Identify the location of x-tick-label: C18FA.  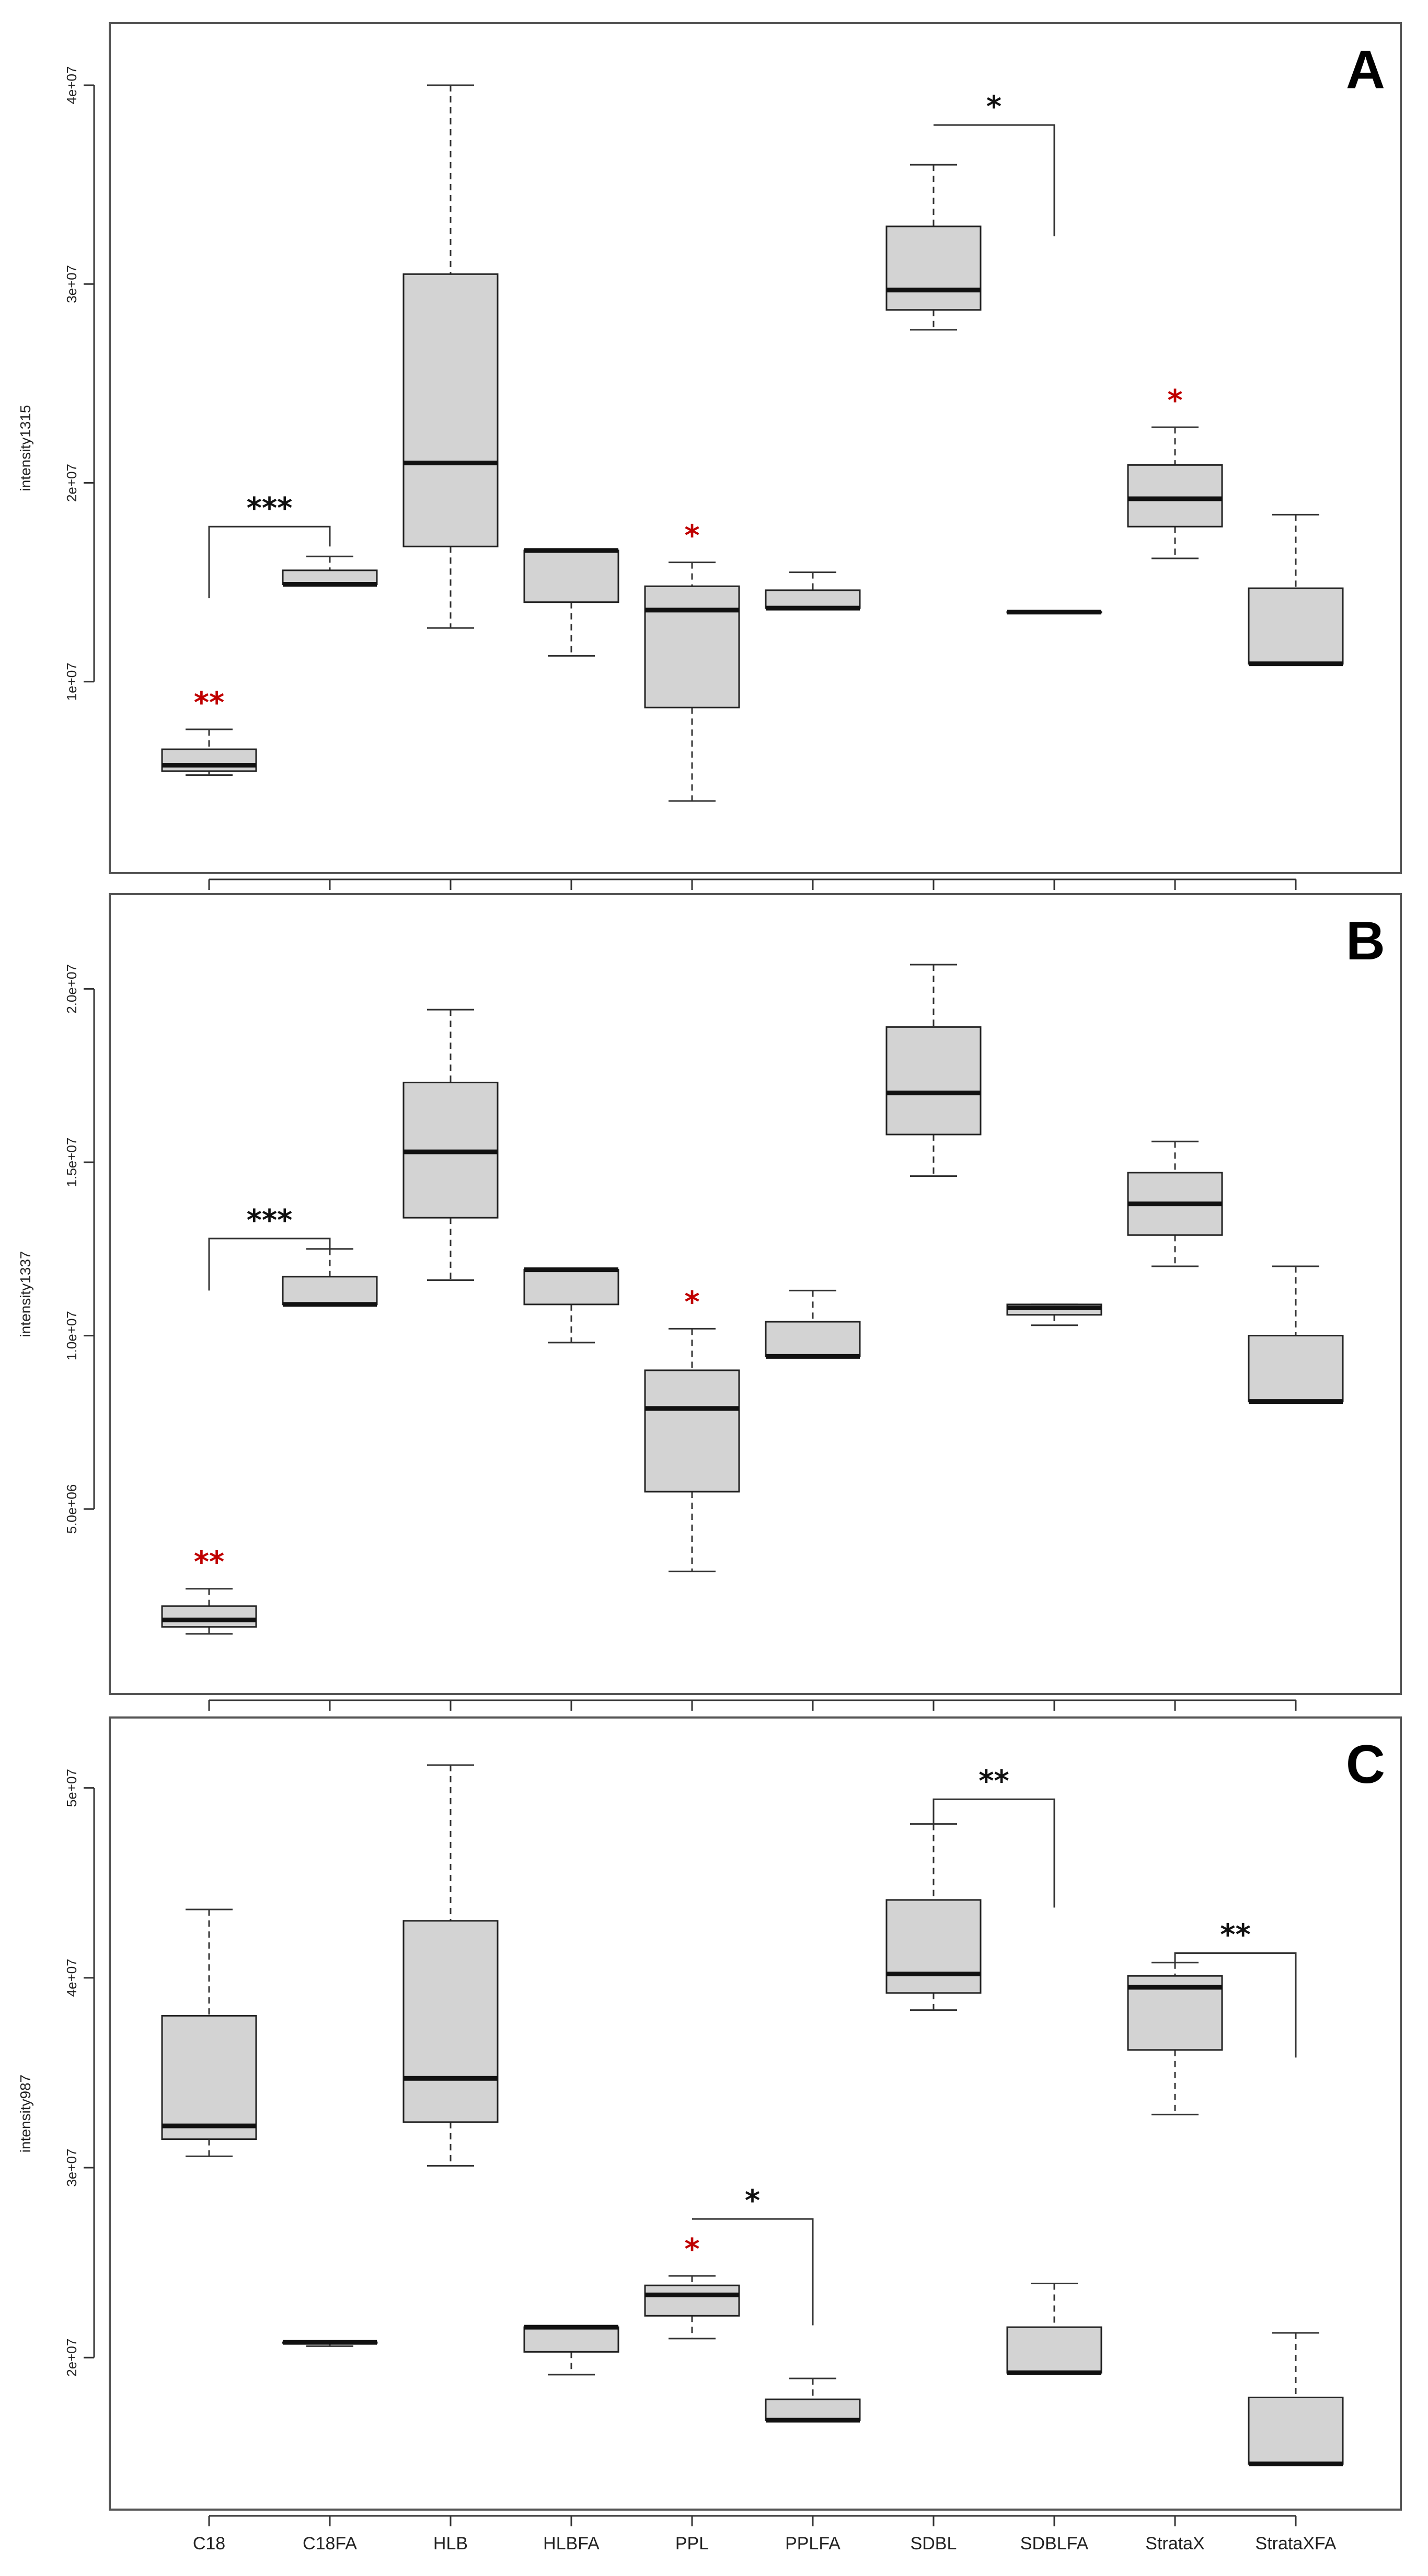
(330, 2544).